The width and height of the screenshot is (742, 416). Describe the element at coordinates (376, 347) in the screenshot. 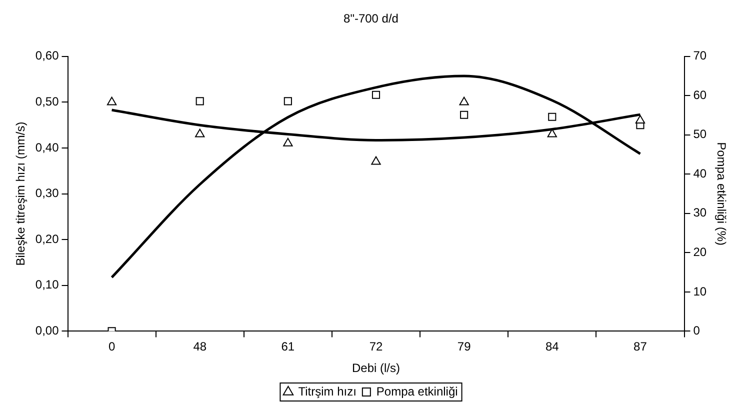

I see `x-tick-label: 72` at that location.